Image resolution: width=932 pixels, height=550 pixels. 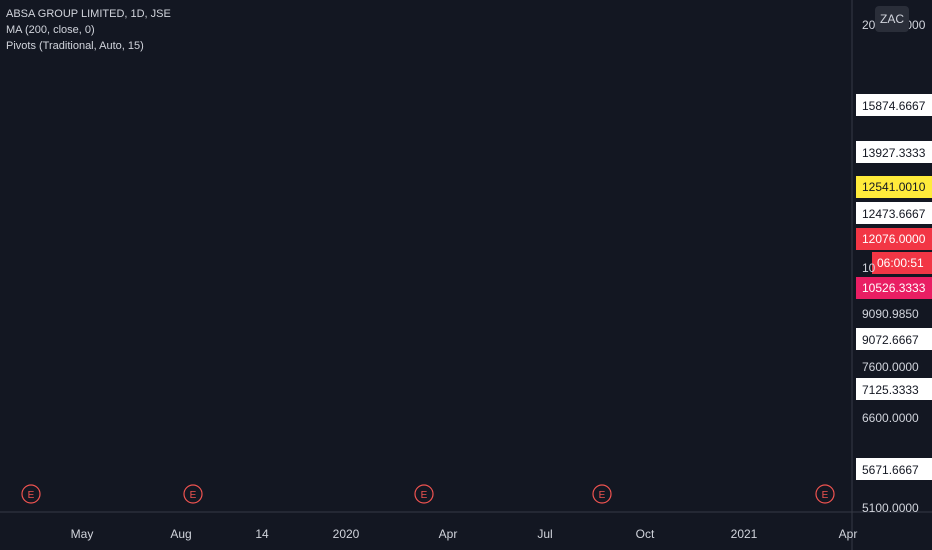 What do you see at coordinates (346, 534) in the screenshot?
I see `x-tick-label: 2020` at bounding box center [346, 534].